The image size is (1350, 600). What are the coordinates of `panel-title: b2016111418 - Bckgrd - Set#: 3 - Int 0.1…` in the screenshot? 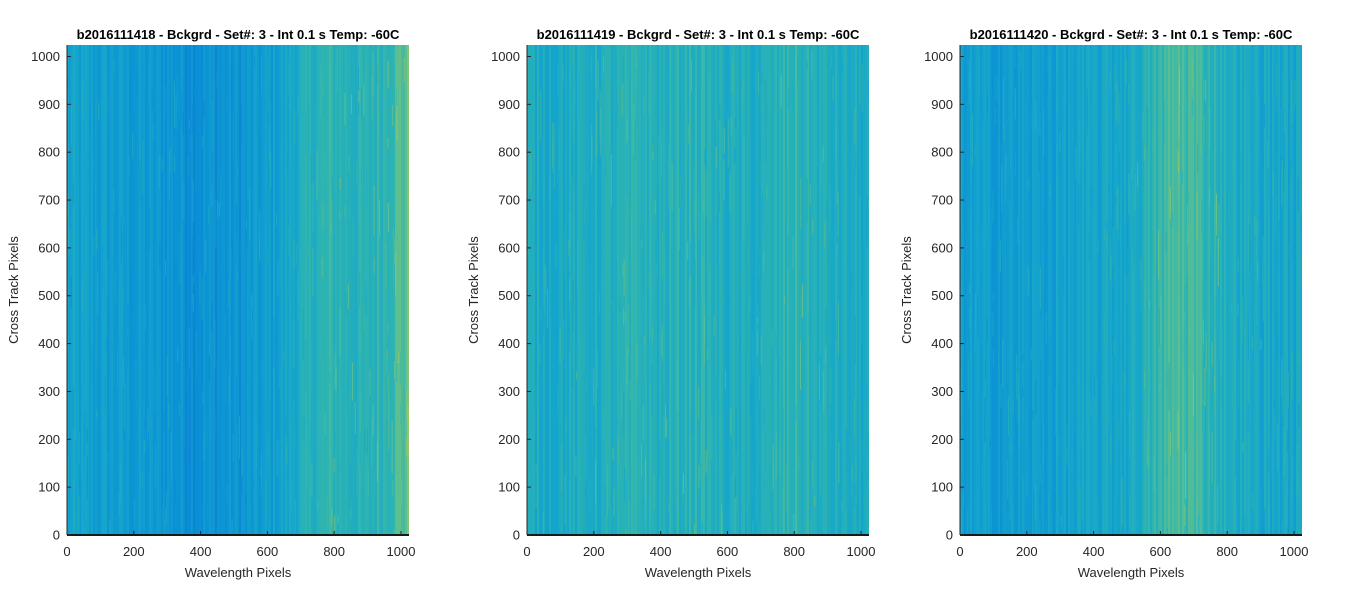 It's located at (238, 34).